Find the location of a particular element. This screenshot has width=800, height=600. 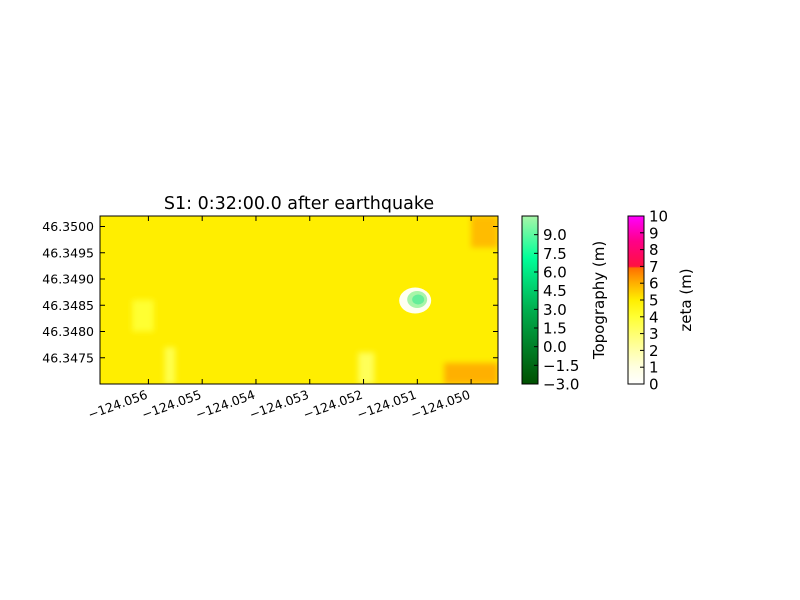

y-tick-label: 46.3485 is located at coordinates (68, 305).